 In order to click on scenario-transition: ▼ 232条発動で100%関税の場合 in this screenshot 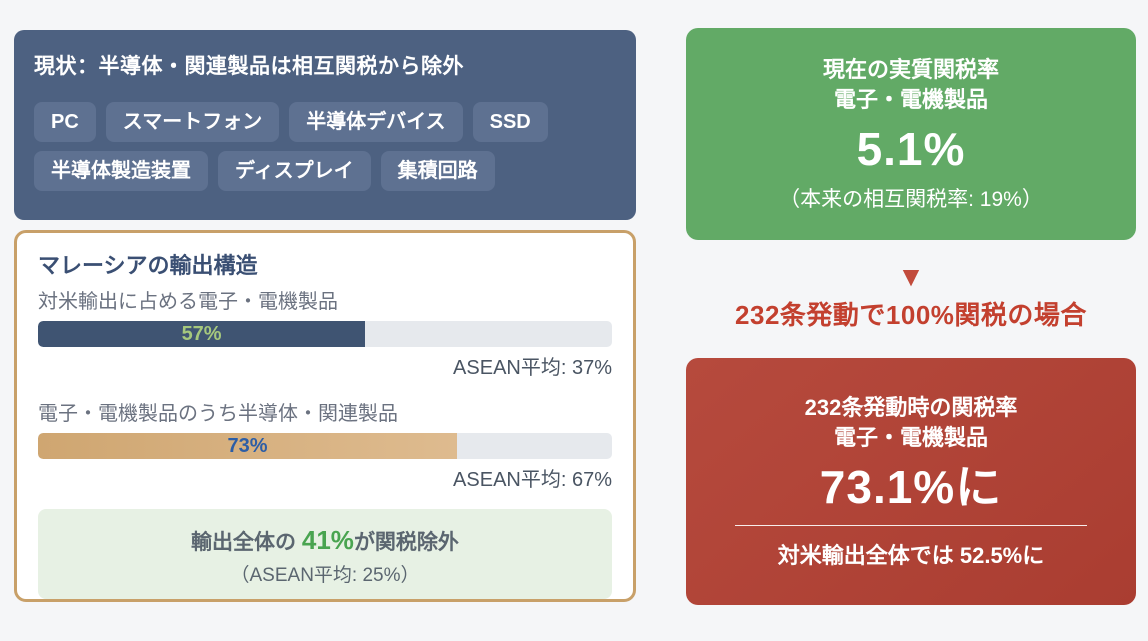, I will do `click(911, 297)`.